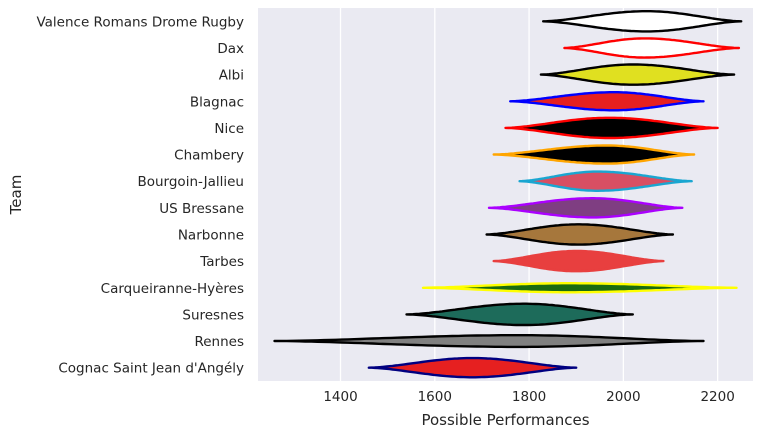  I want to click on x-tick-label: 1600, so click(435, 397).